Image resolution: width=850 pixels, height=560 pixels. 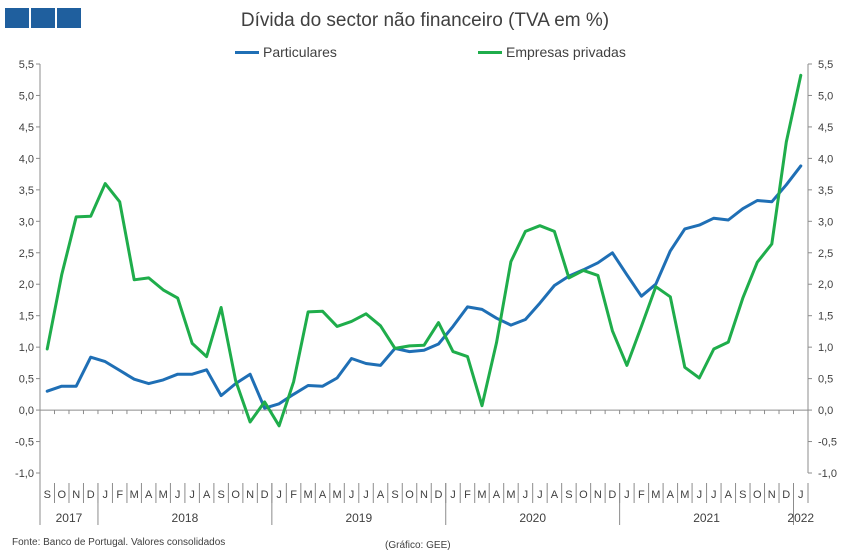 I want to click on y-tick-label-left: 5,5, so click(x=26, y=65).